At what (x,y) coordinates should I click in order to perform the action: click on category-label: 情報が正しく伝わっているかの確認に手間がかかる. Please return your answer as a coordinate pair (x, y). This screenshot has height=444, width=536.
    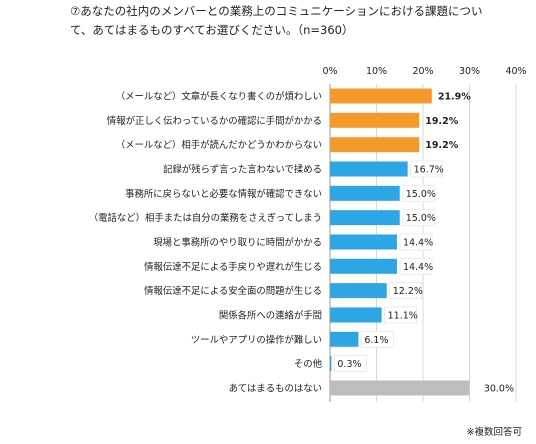
    Looking at the image, I should click on (214, 121).